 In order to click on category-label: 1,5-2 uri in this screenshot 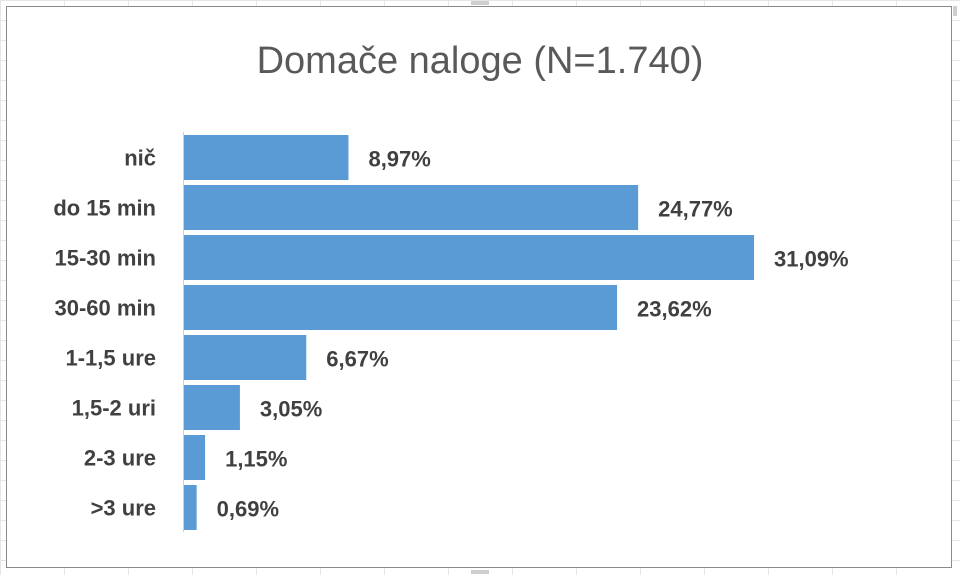, I will do `click(114, 408)`.